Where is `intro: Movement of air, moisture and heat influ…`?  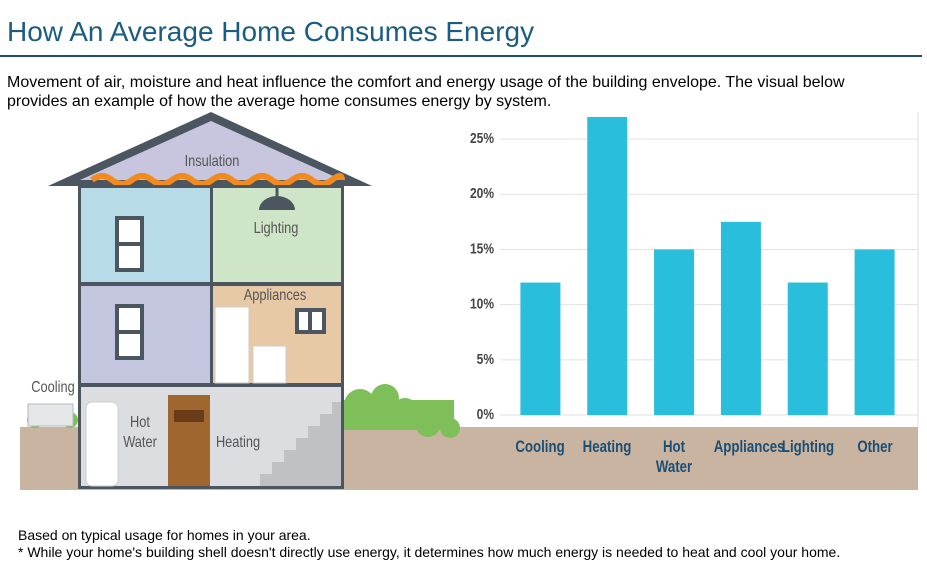
intro: Movement of air, moisture and heat influ… is located at coordinates (426, 92).